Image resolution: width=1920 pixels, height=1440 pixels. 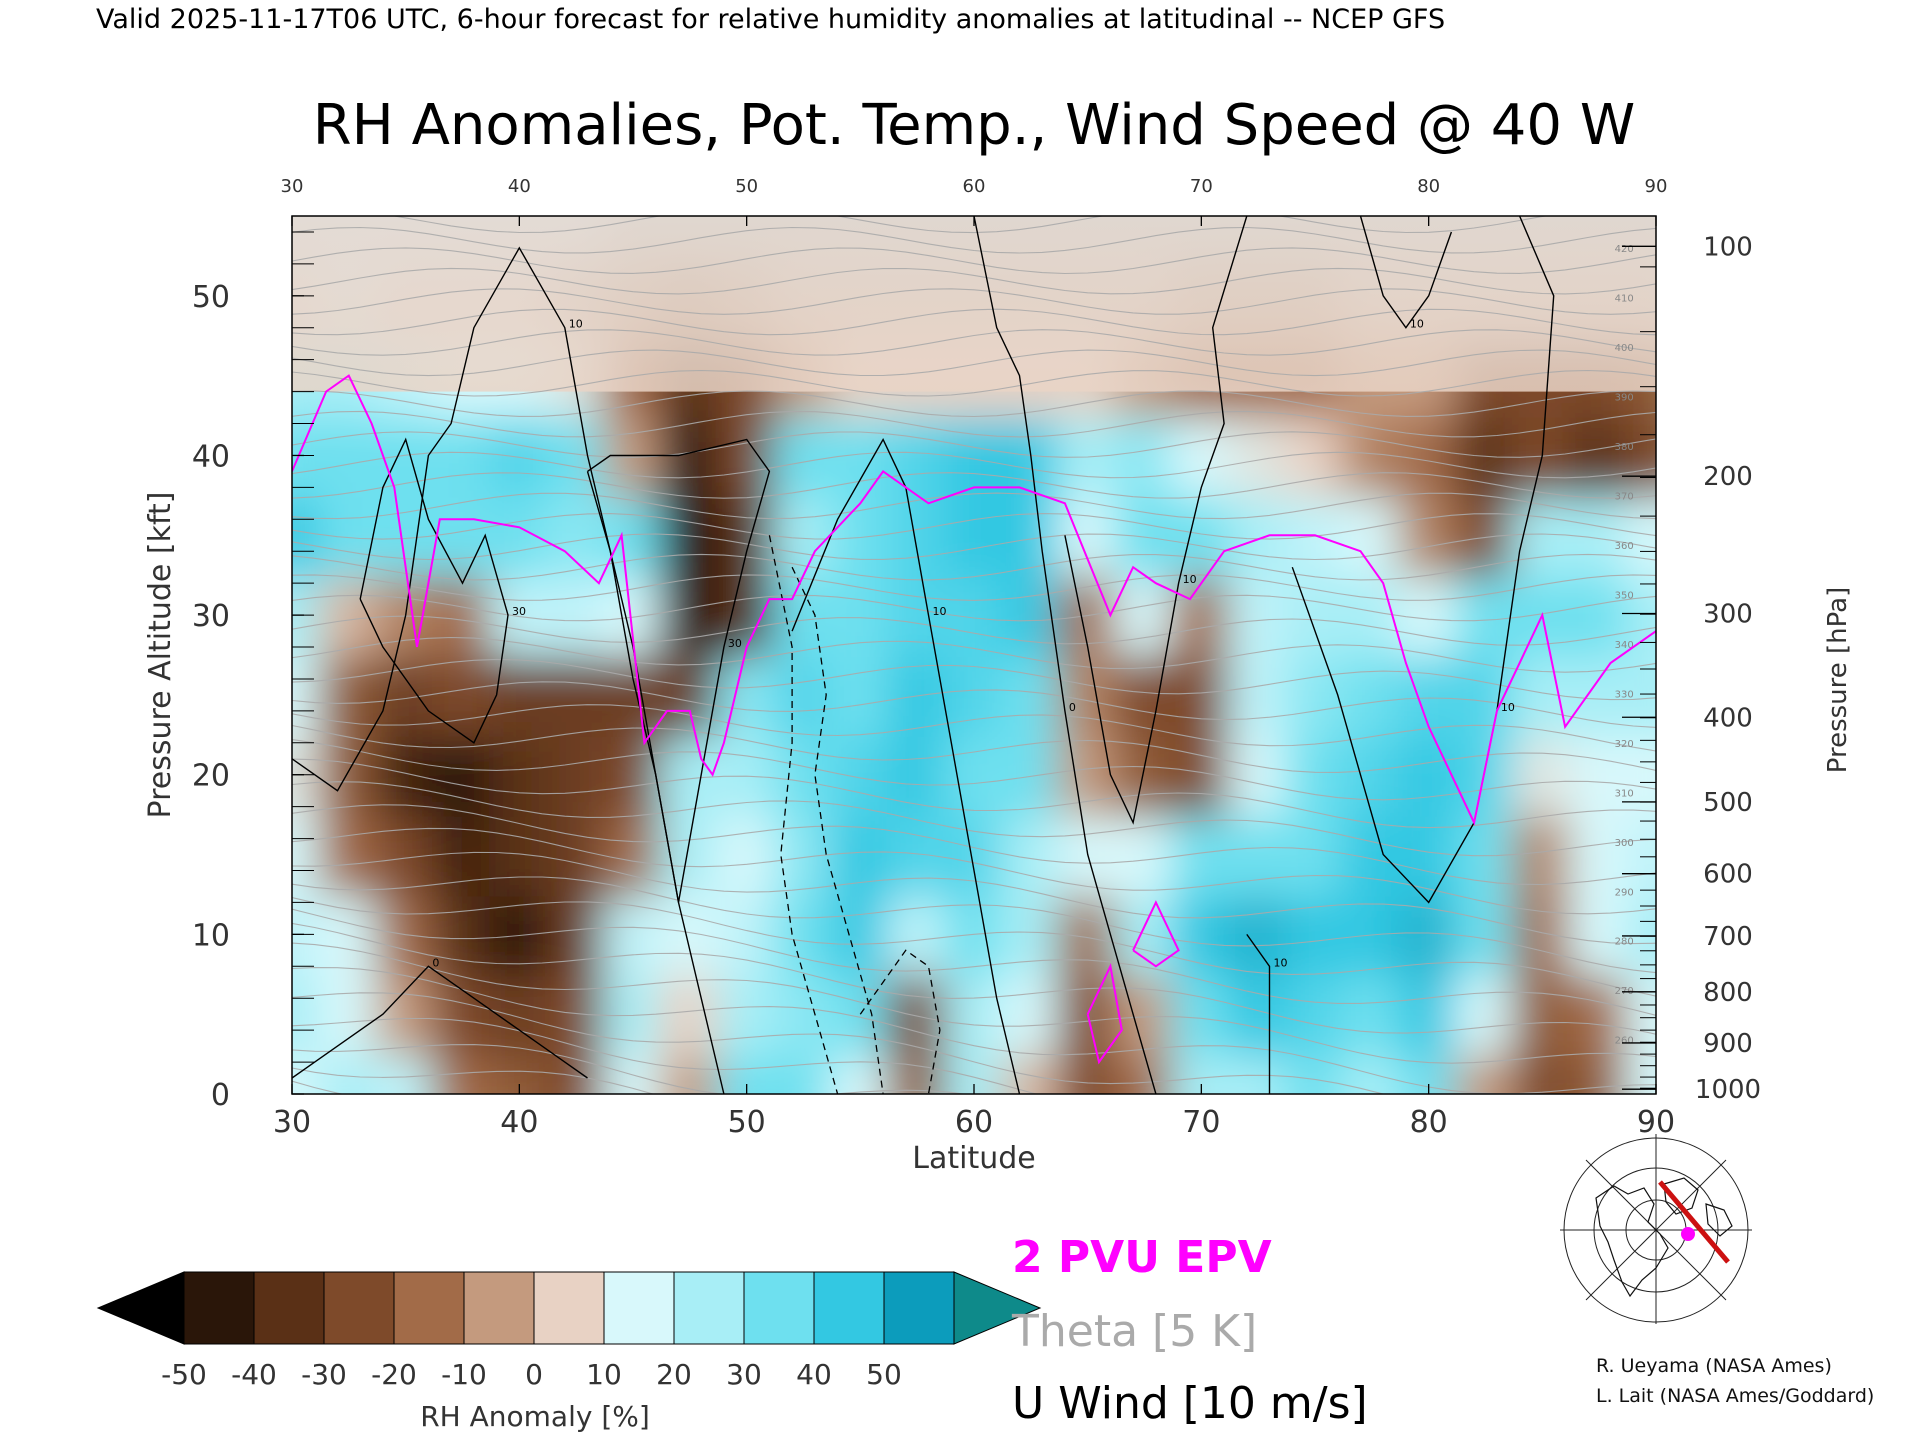 What do you see at coordinates (814, 1374) in the screenshot?
I see `colorbar-tick-label: 40` at bounding box center [814, 1374].